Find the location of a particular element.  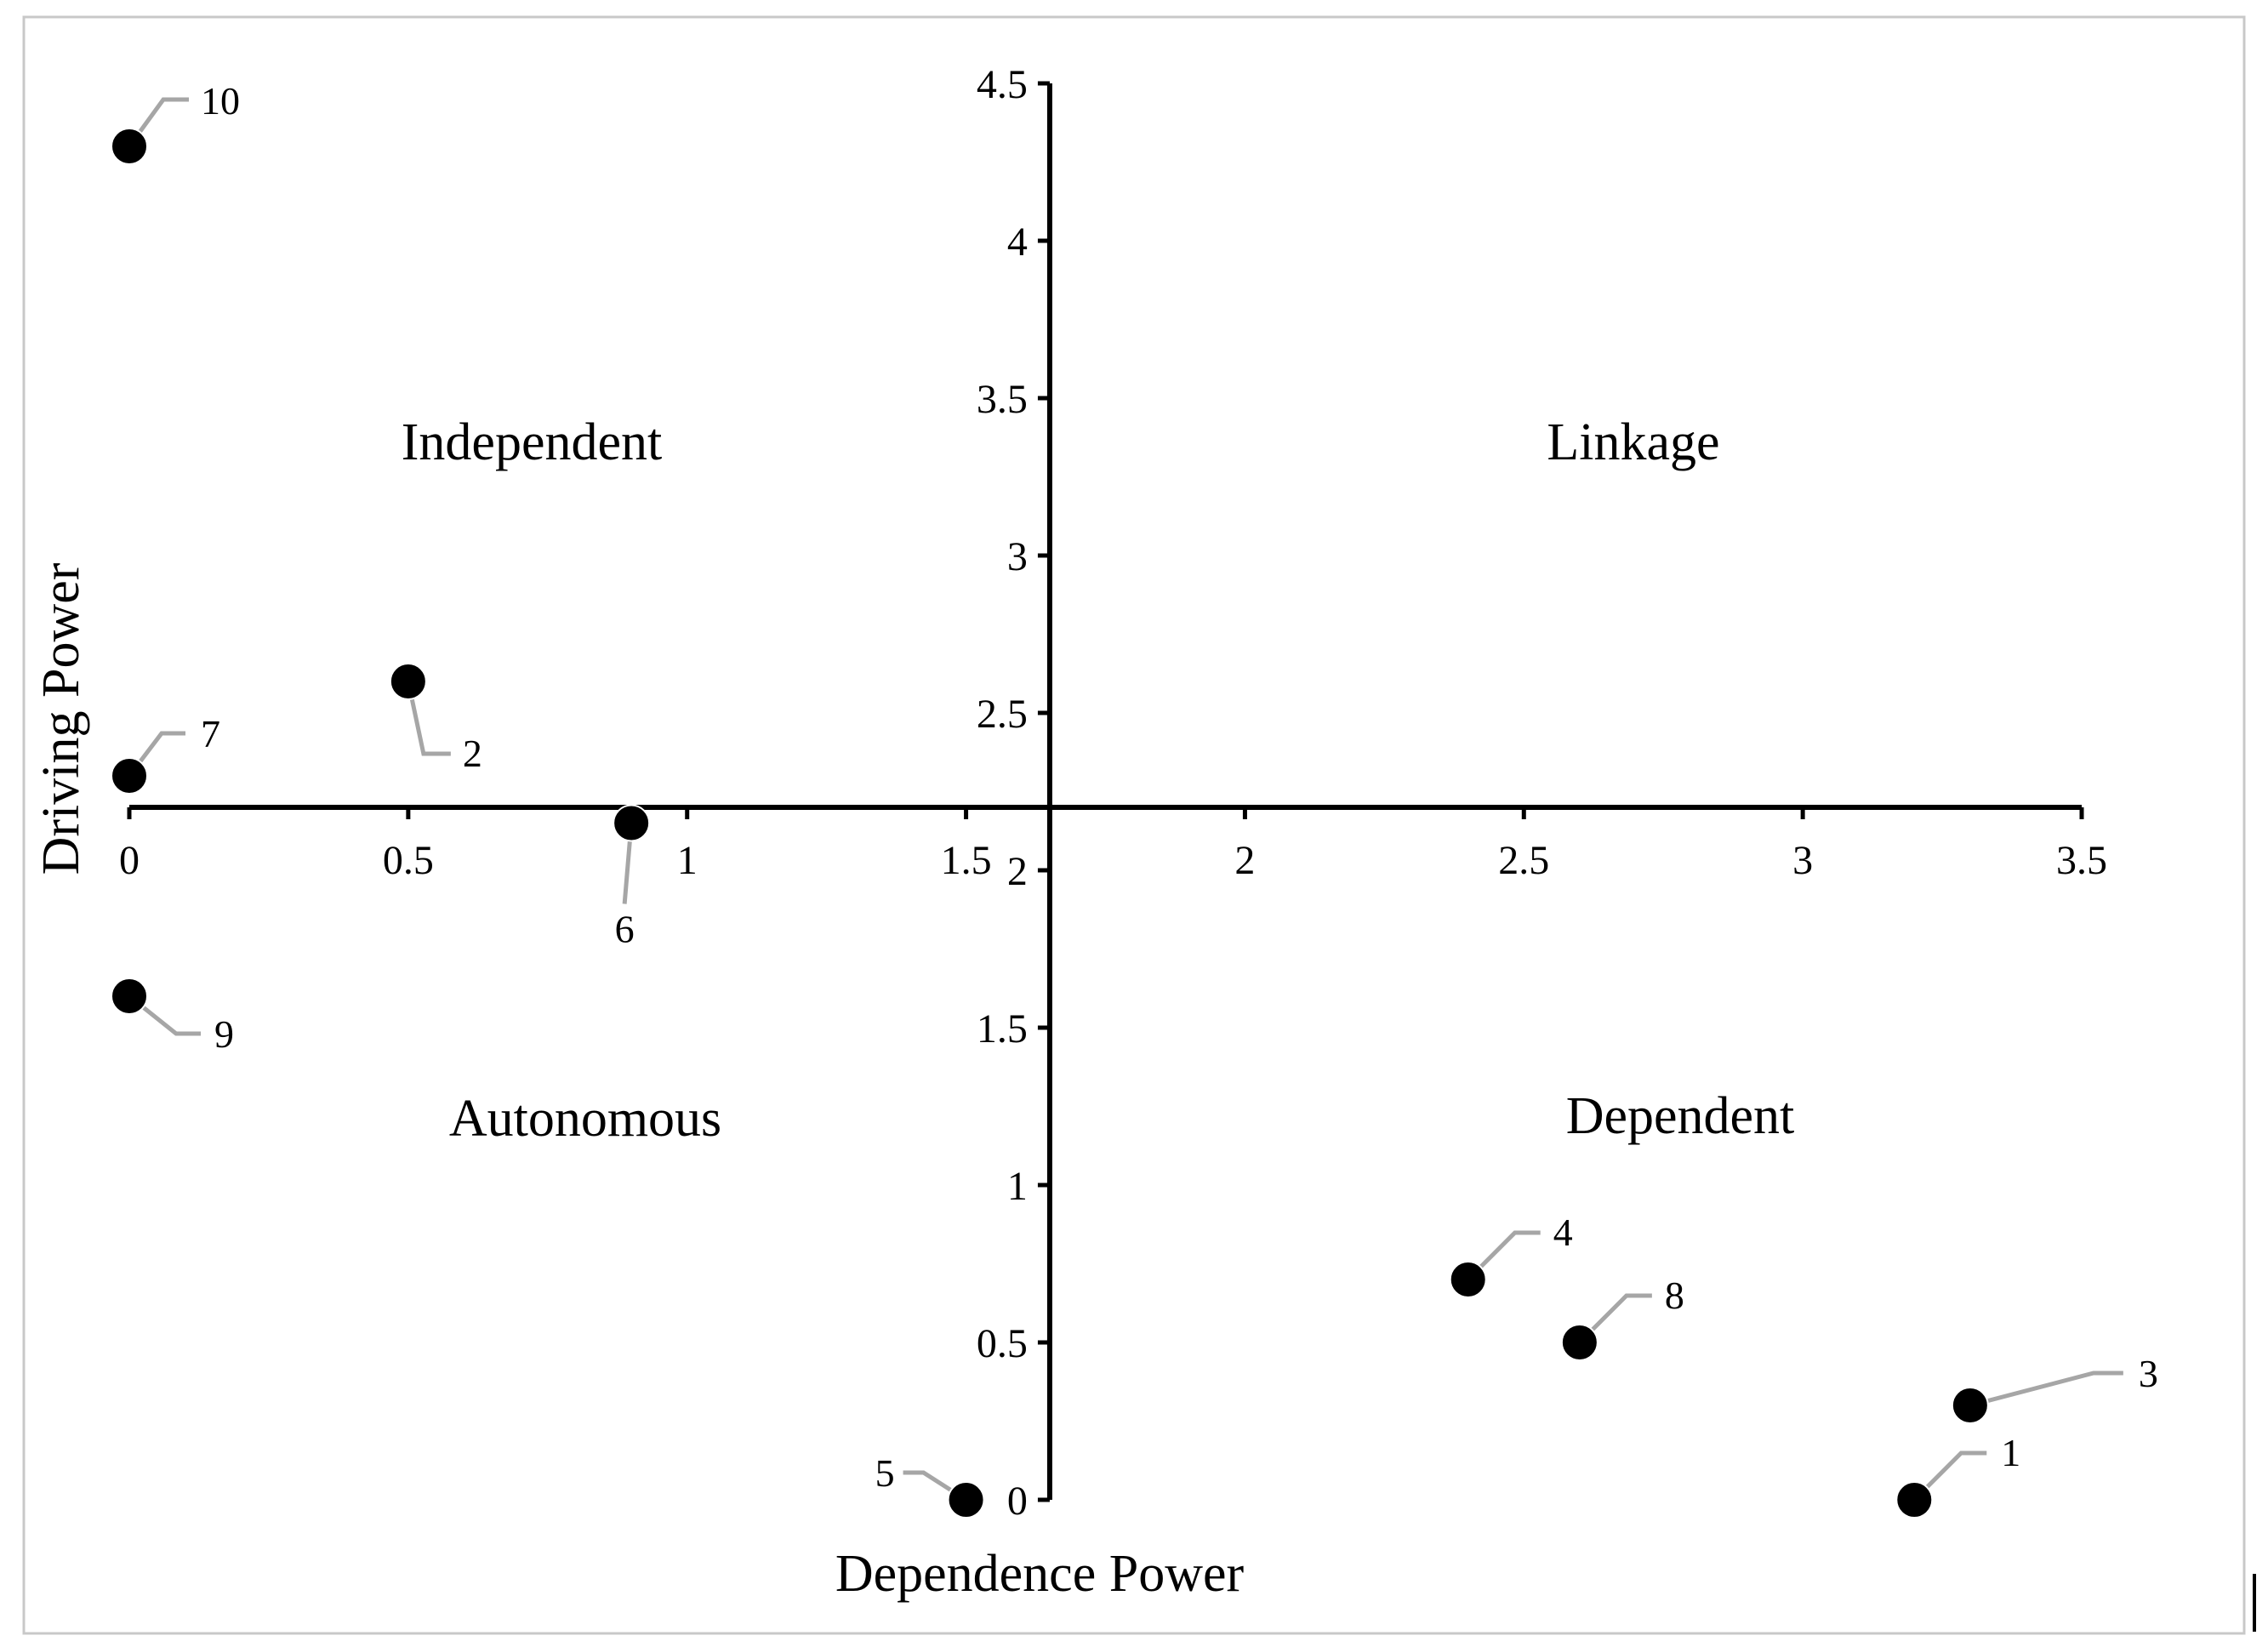

y-tick-label: 4 is located at coordinates (1017, 242).